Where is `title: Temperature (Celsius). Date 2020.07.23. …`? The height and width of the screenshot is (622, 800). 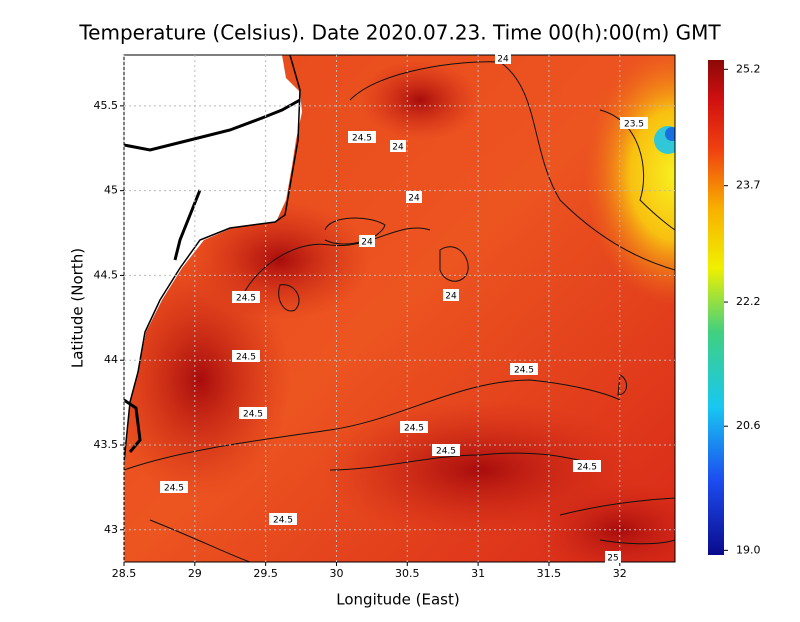 title: Temperature (Celsius). Date 2020.07.23. … is located at coordinates (399, 33).